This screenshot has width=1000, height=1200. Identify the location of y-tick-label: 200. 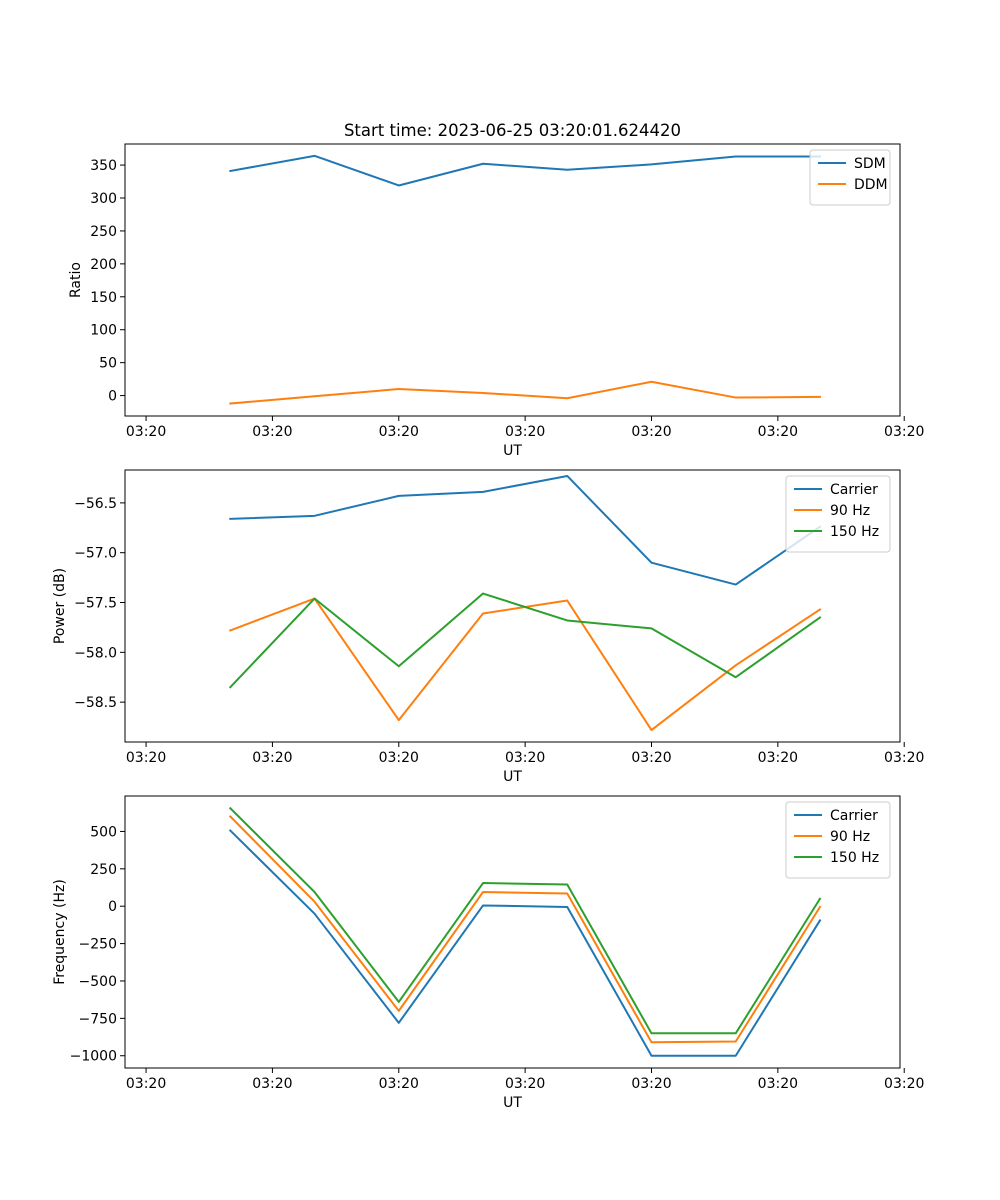
(103, 265).